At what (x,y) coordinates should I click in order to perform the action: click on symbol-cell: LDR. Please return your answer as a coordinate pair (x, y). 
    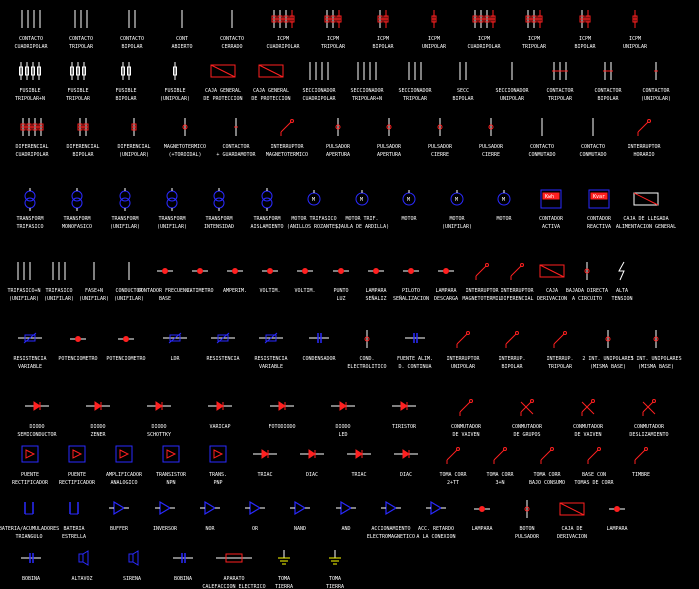
    Looking at the image, I should click on (175, 347).